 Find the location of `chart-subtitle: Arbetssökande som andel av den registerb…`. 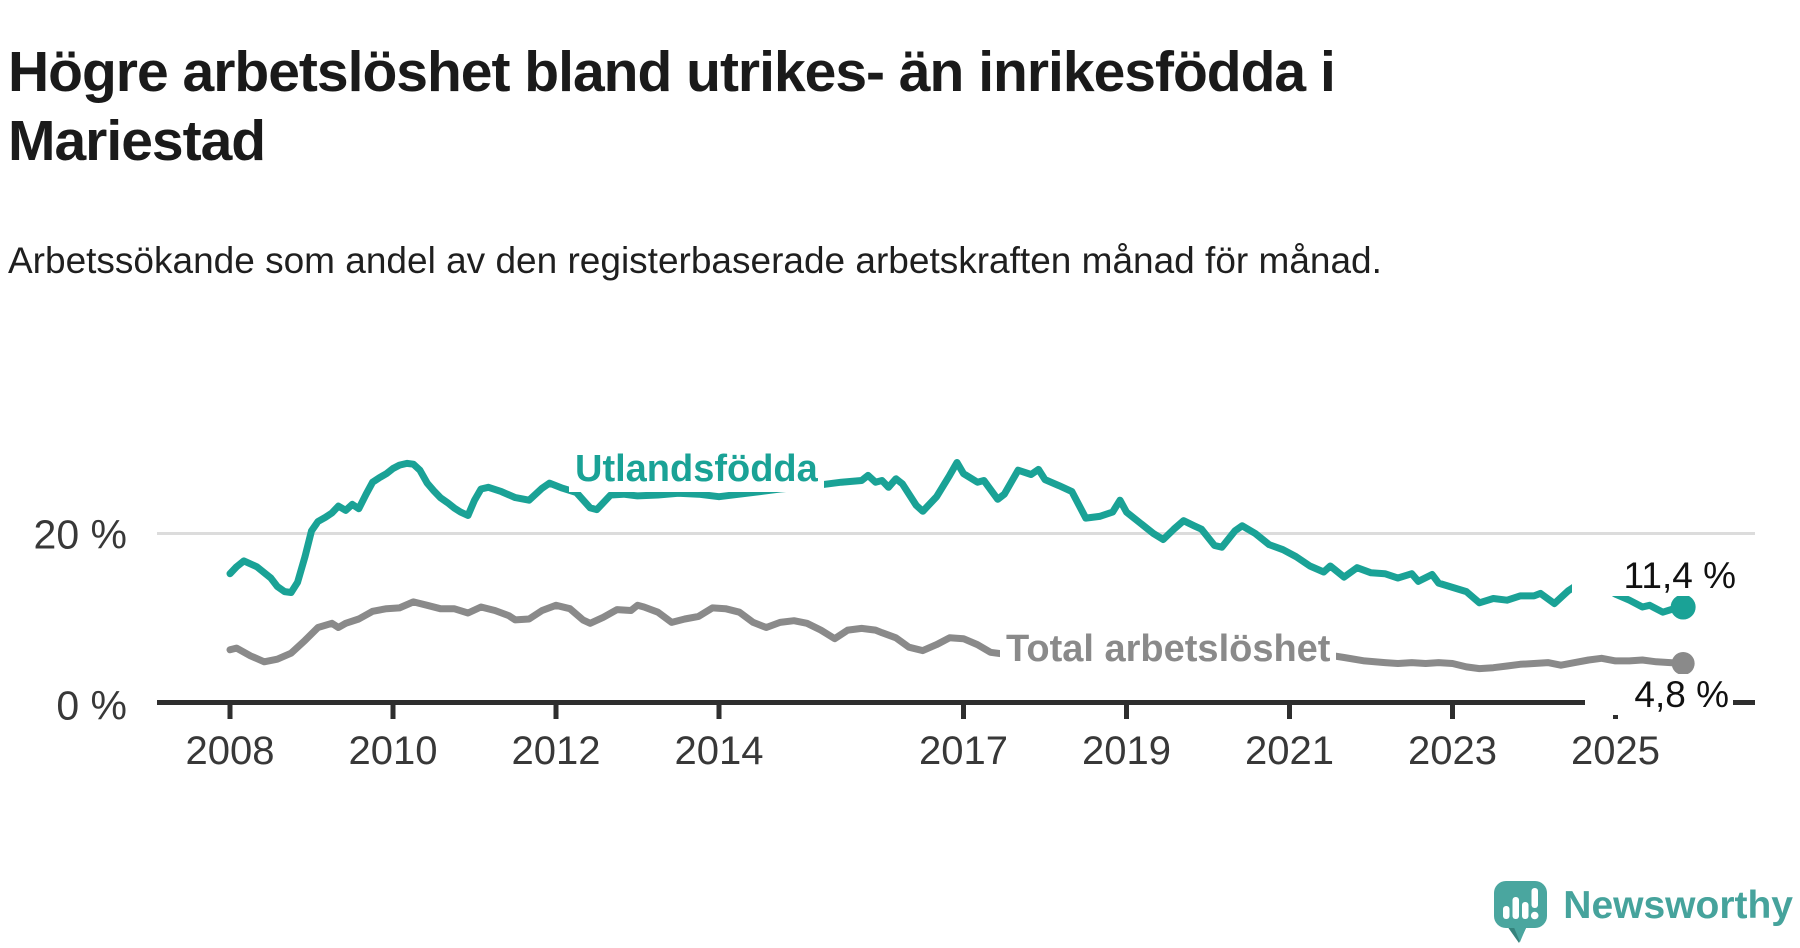

chart-subtitle: Arbetssökande som andel av den registerb… is located at coordinates (695, 260).